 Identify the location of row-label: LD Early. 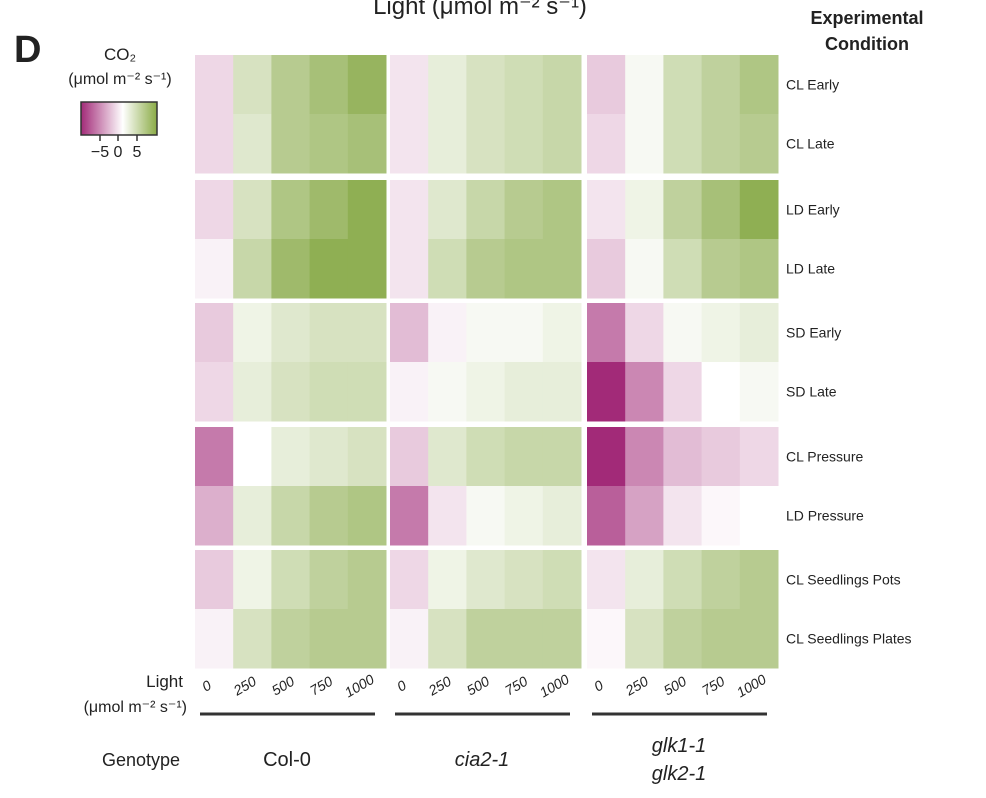
(813, 210).